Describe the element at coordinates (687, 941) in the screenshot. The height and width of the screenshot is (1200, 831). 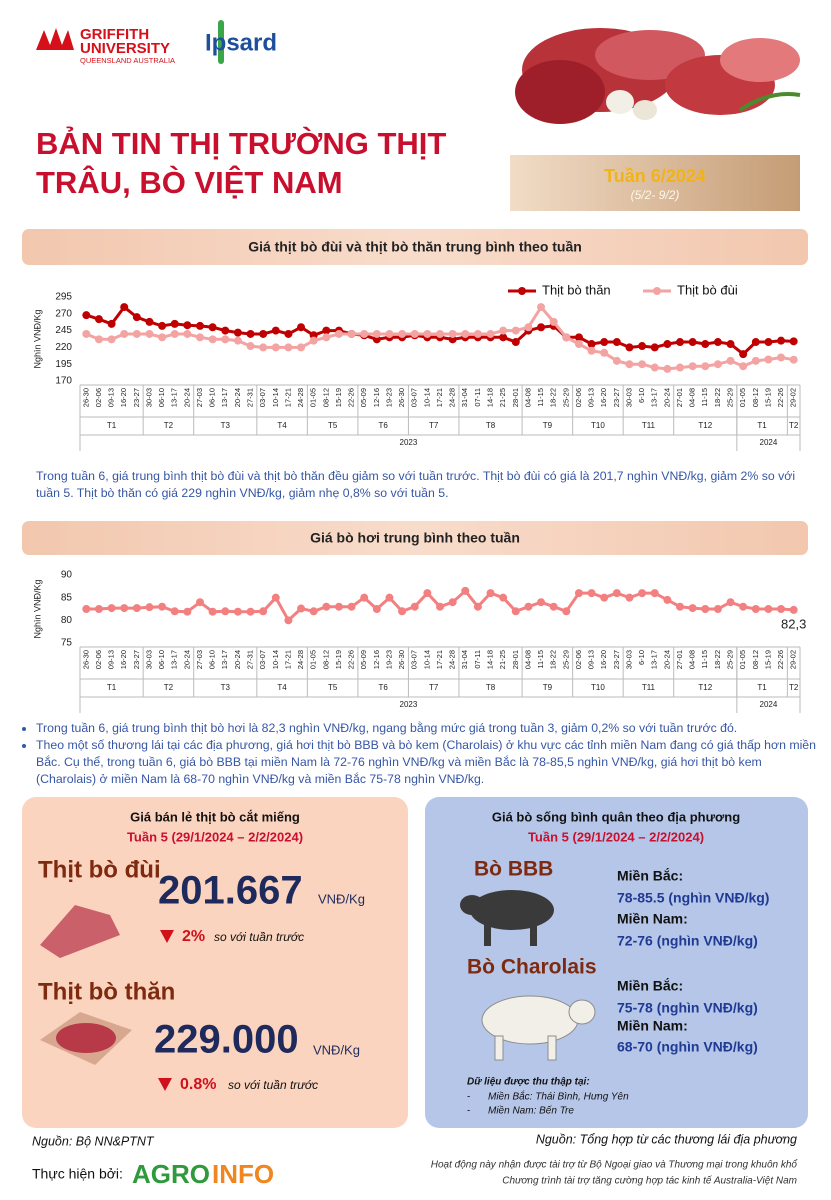
I see `region-price: 72-76 (nghìn VNĐ/kg)` at that location.